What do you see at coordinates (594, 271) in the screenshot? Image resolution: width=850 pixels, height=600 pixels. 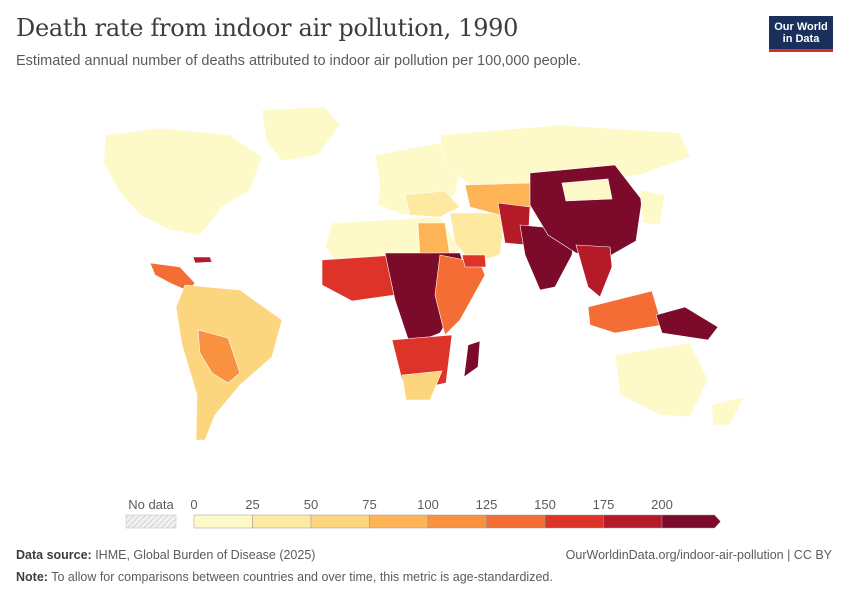 I see `map-region-southeast-asia` at bounding box center [594, 271].